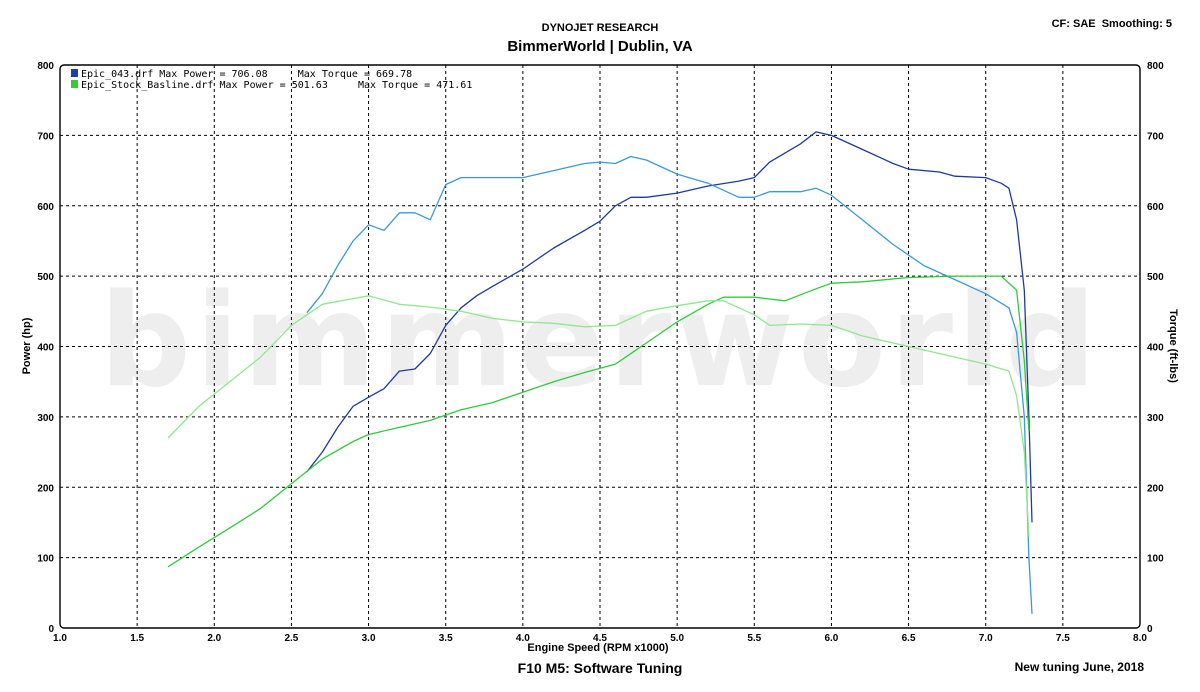 The image size is (1200, 692). I want to click on y-tick-label-right: 300, so click(1155, 418).